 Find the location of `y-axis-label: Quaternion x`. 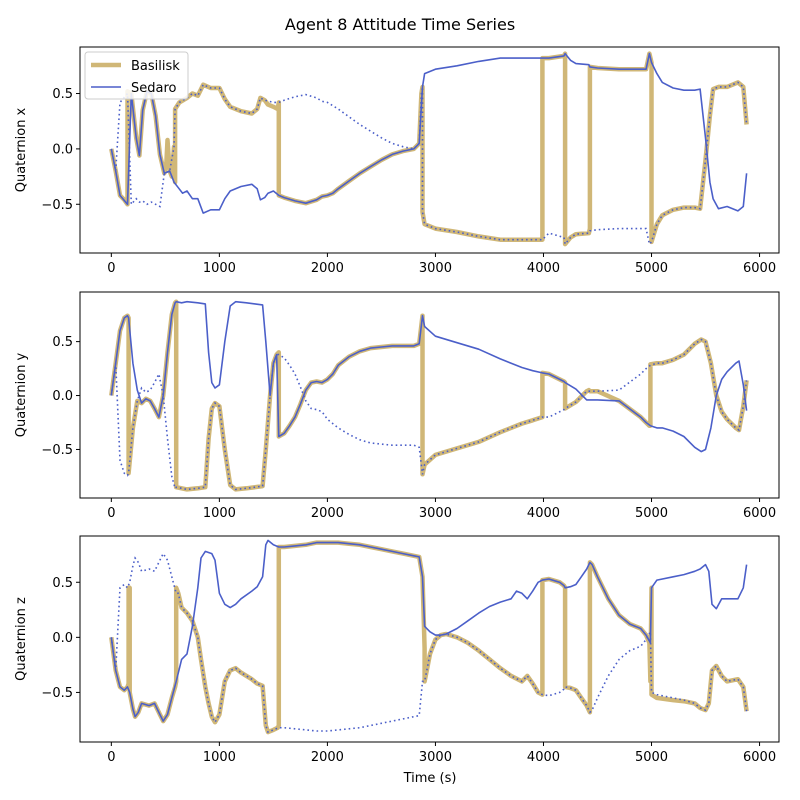

y-axis-label: Quaternion x is located at coordinates (21, 149).